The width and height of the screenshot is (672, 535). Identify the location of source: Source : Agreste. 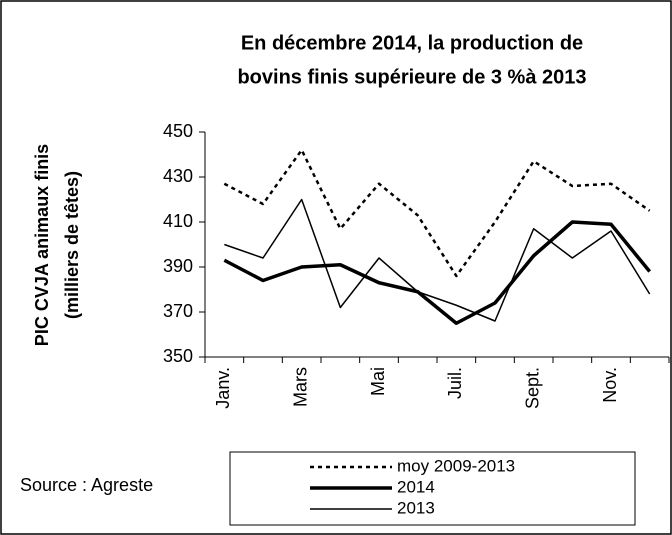
(86, 485).